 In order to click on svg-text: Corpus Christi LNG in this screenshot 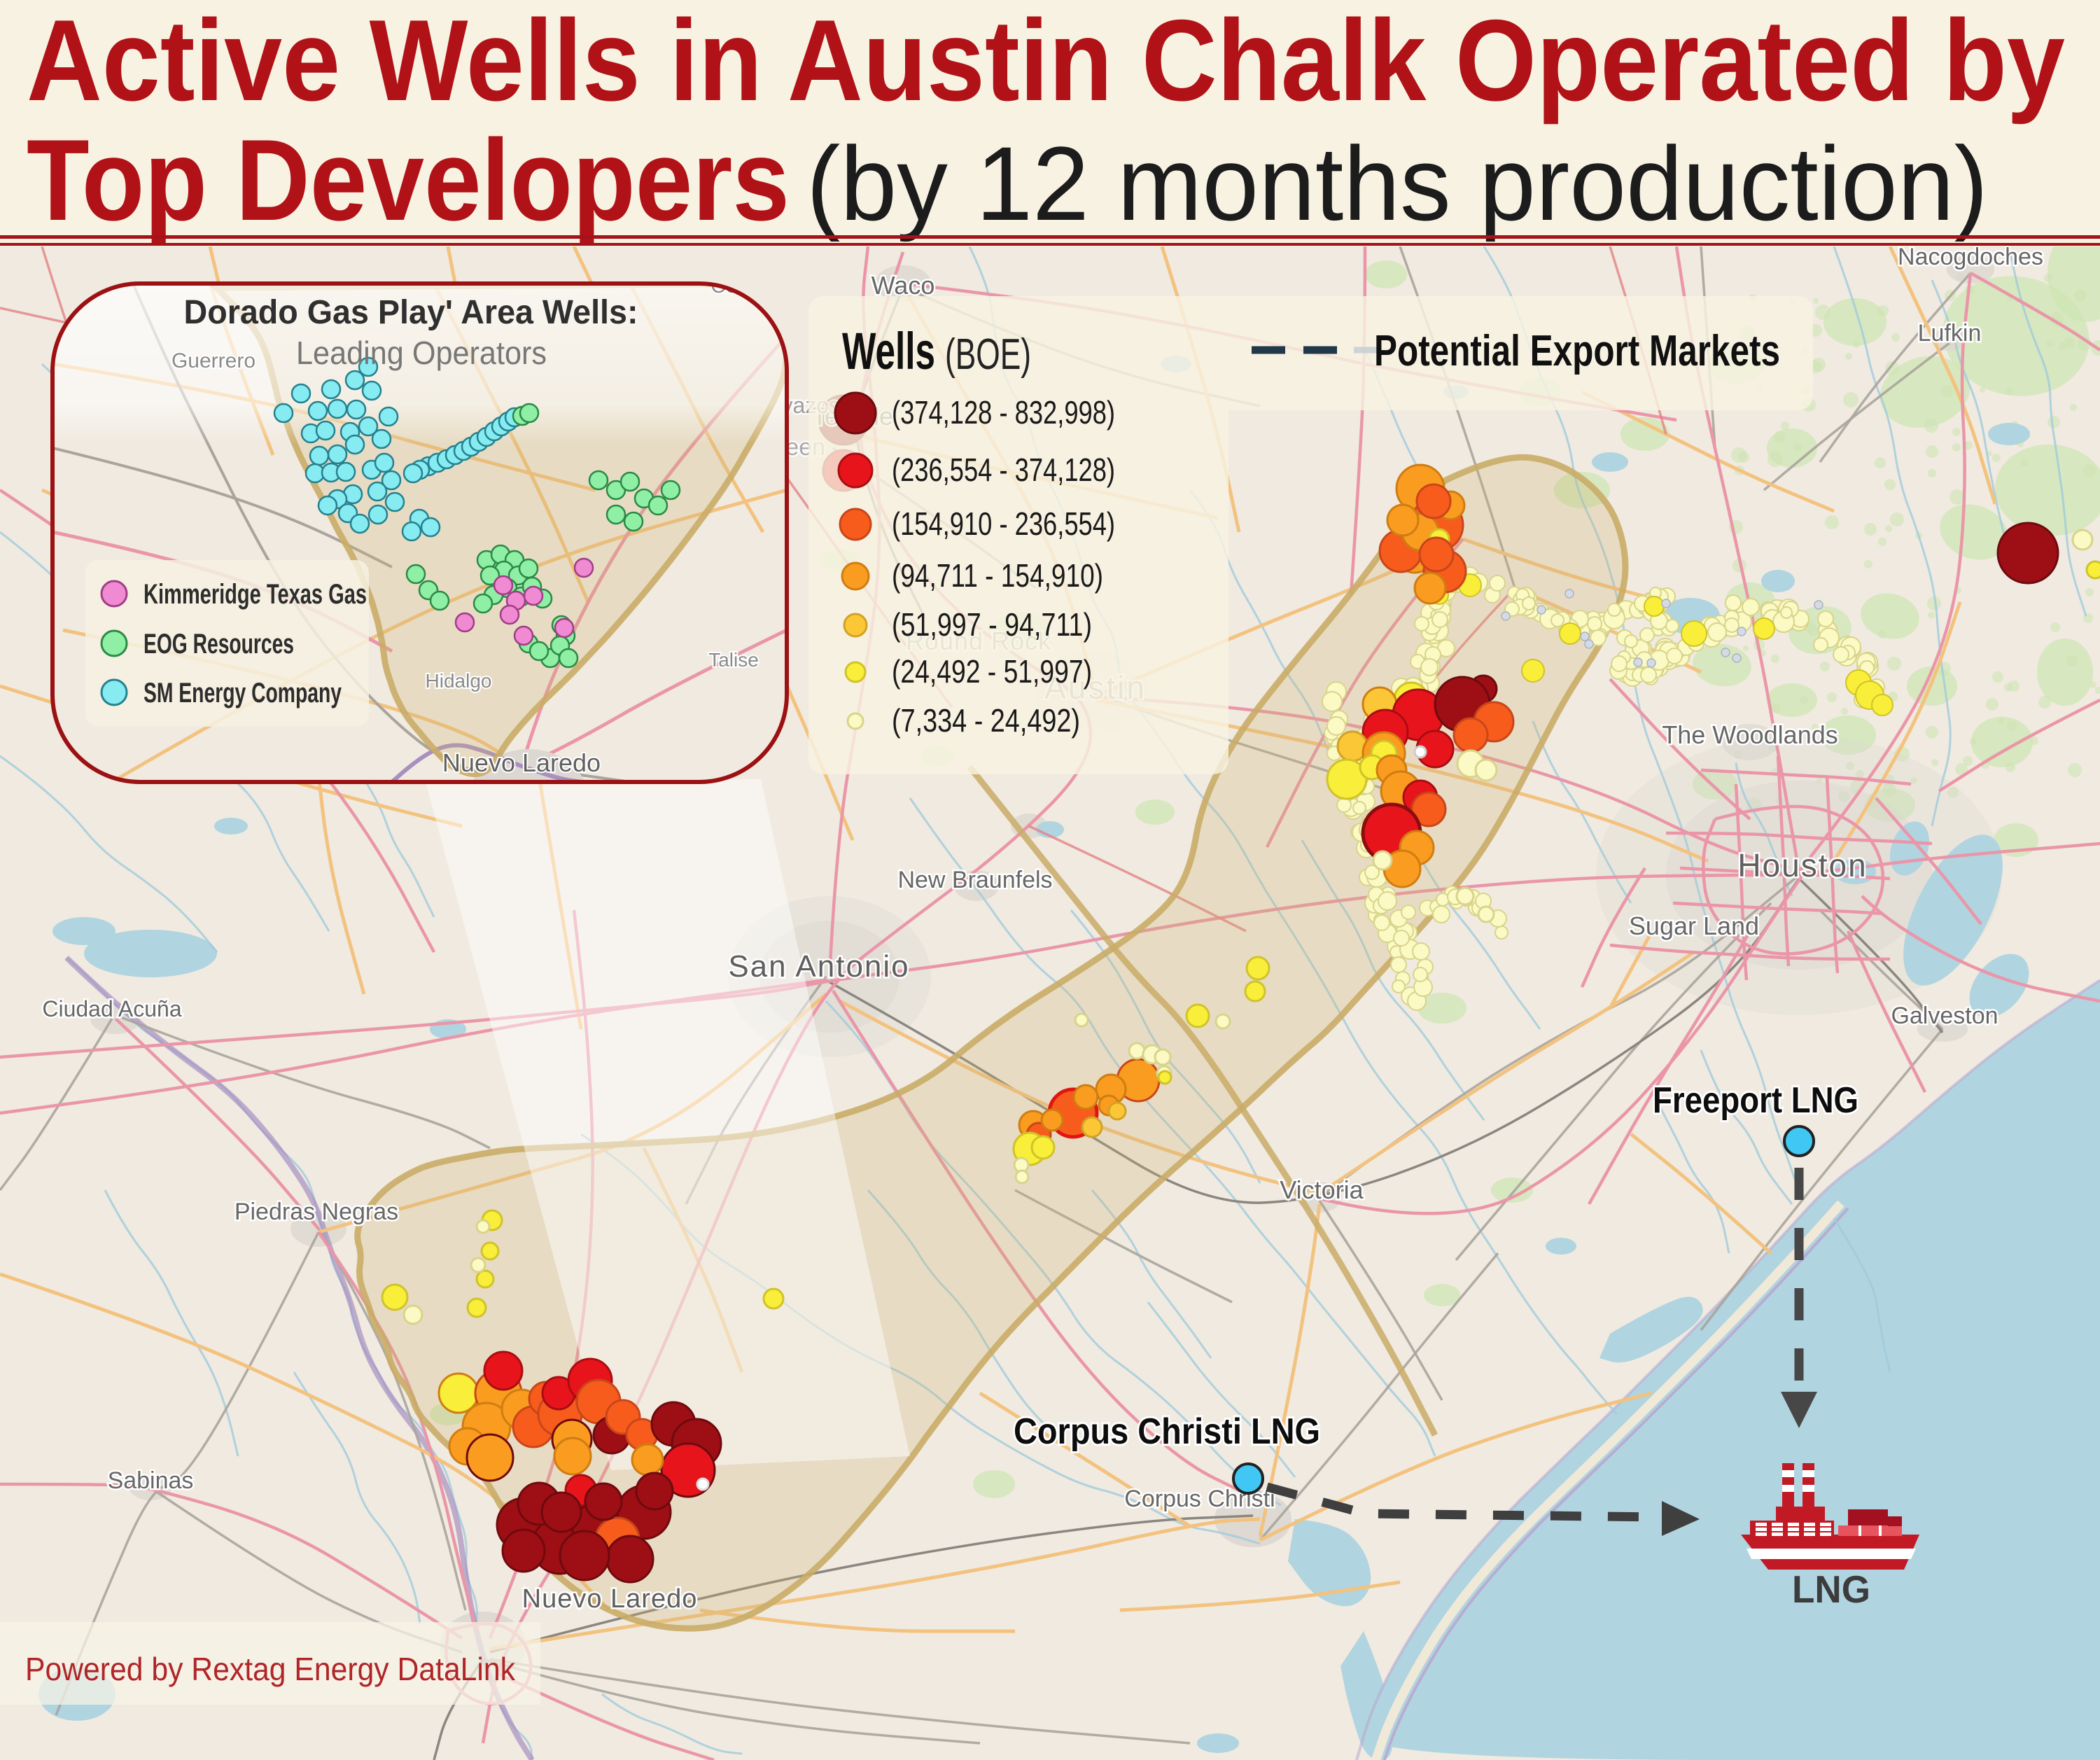, I will do `click(1167, 1431)`.